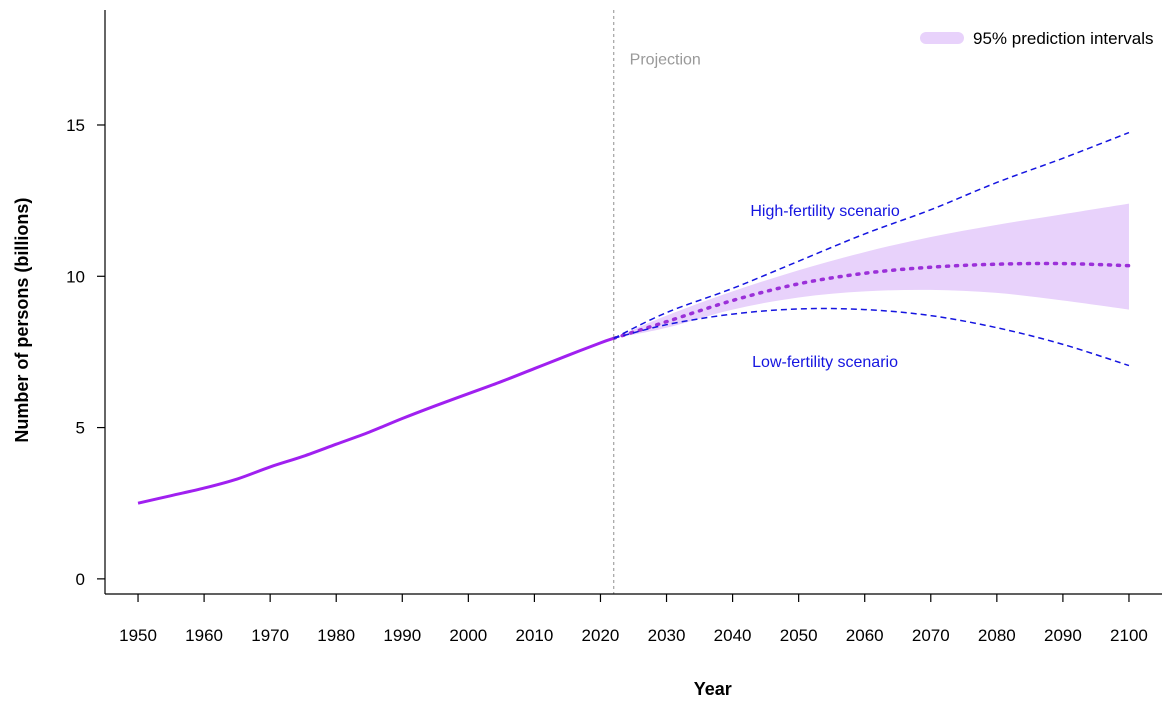 The image size is (1173, 704). I want to click on prediction-interval-band, so click(871, 271).